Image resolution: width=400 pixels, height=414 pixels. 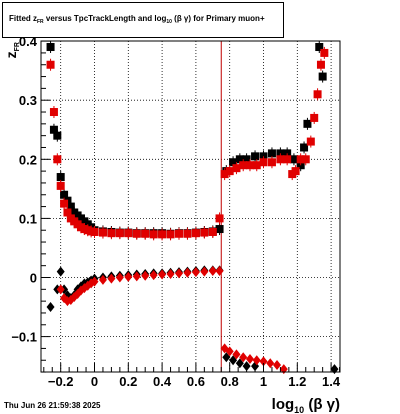 I want to click on x-tick-label: 0.2, so click(x=128, y=381).